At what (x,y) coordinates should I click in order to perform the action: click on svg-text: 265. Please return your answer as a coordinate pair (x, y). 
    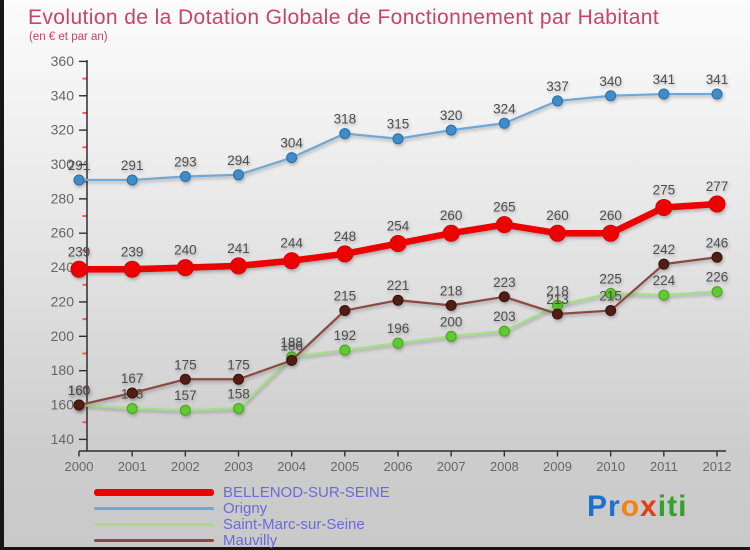
    Looking at the image, I should click on (504, 207).